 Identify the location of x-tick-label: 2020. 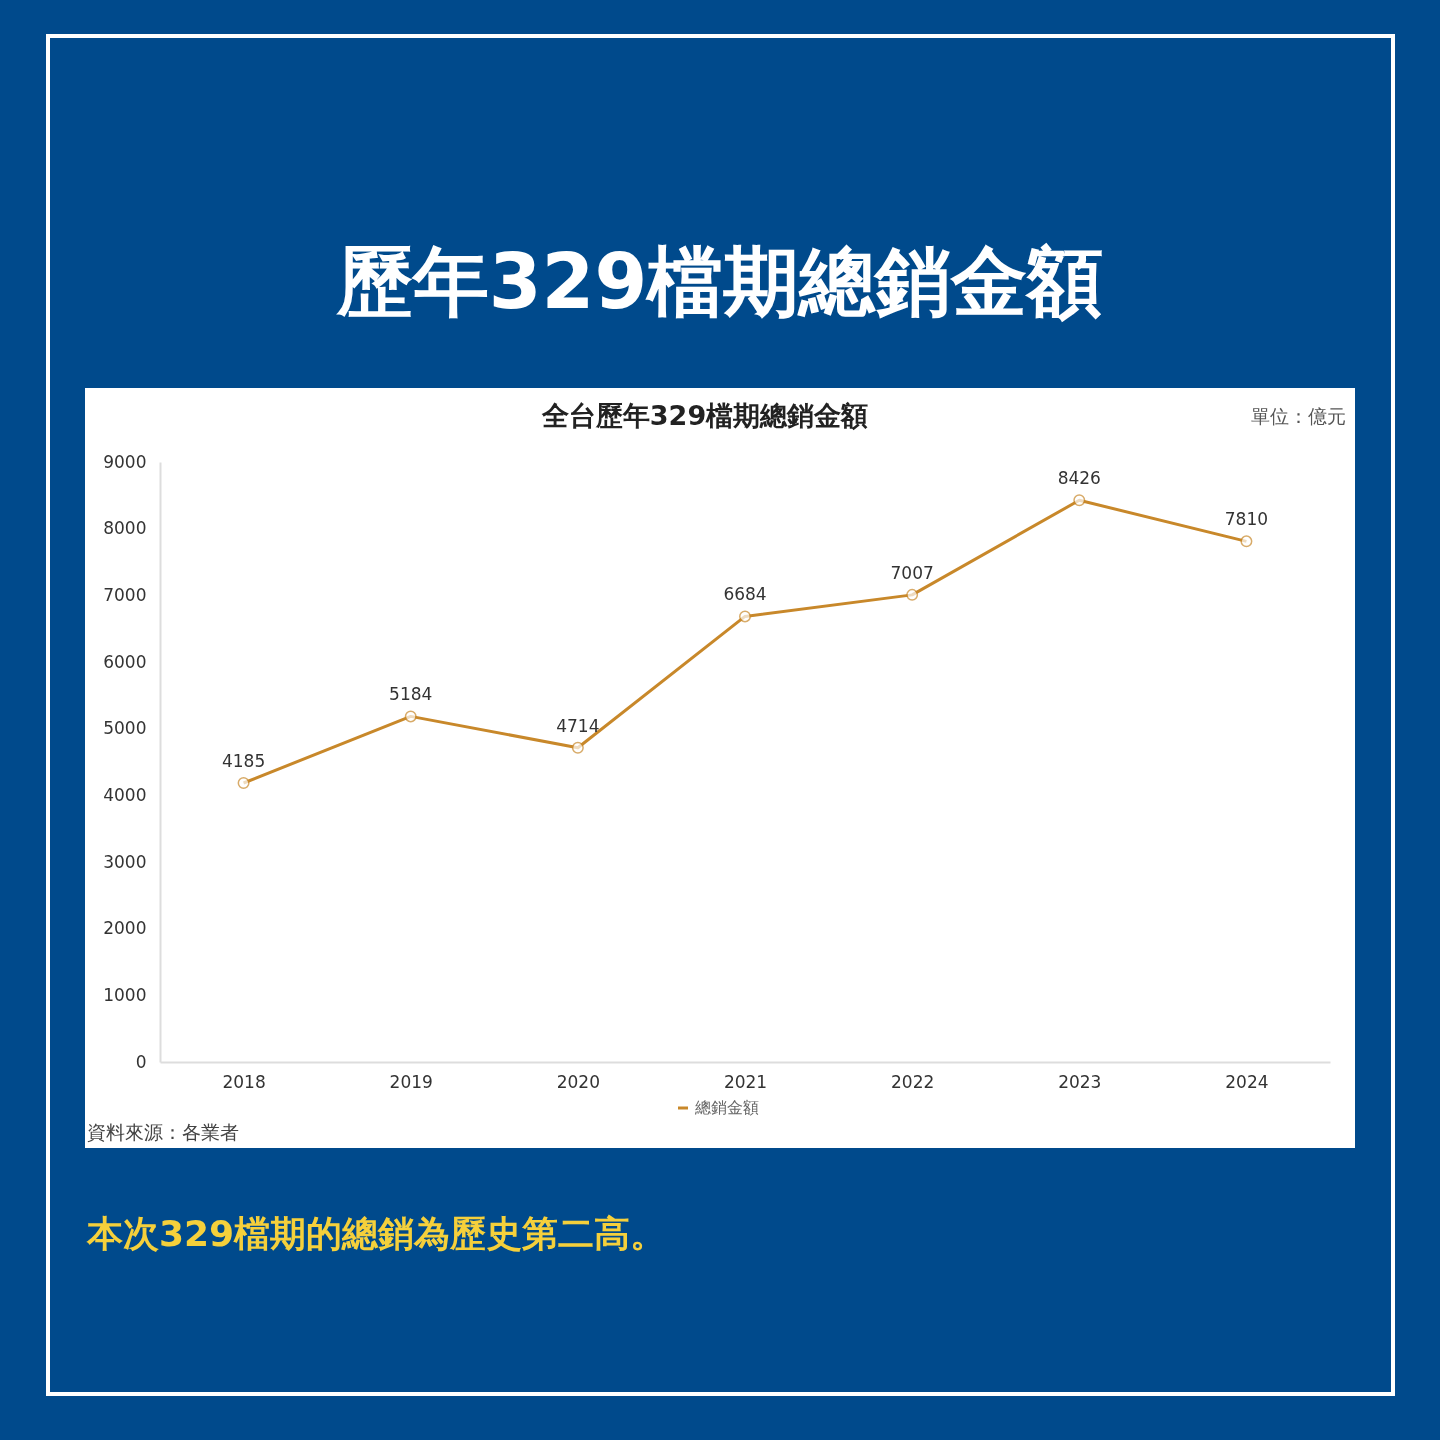
(578, 1081).